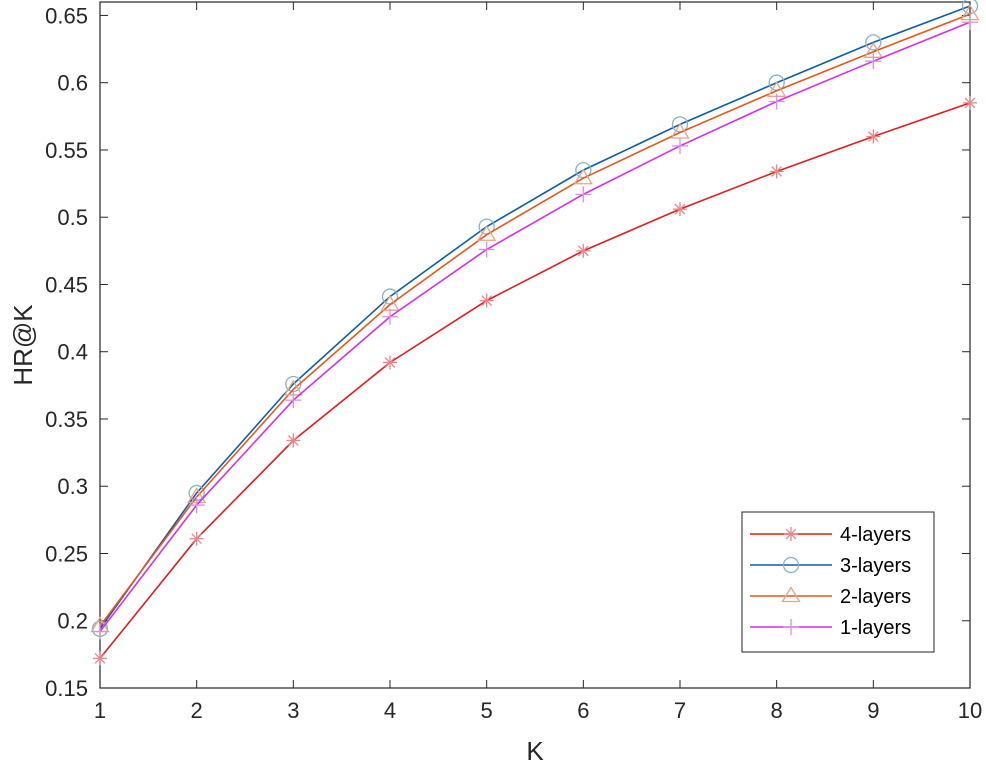 This screenshot has height=766, width=986. What do you see at coordinates (875, 628) in the screenshot?
I see `legend-label: 1-layers` at bounding box center [875, 628].